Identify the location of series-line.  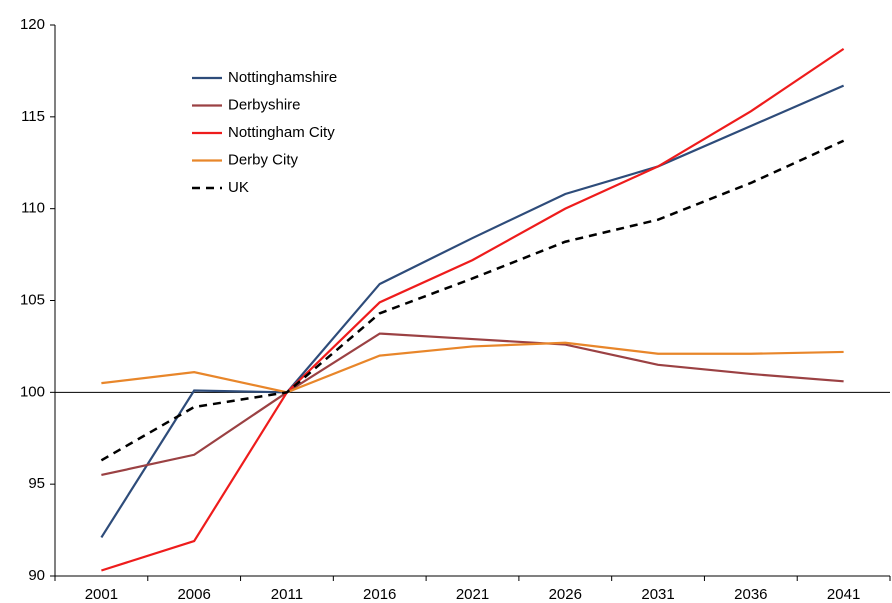
(472, 367).